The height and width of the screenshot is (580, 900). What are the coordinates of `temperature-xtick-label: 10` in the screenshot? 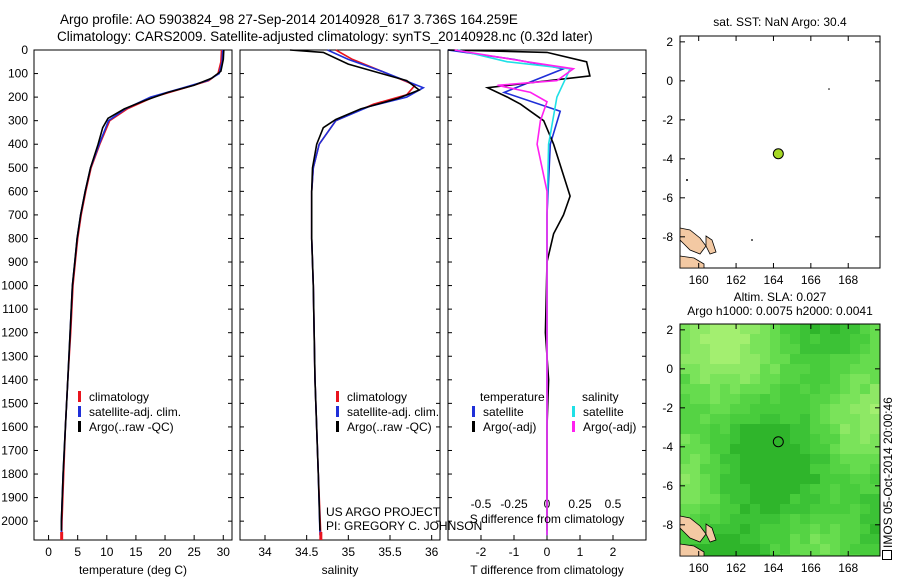 It's located at (107, 552).